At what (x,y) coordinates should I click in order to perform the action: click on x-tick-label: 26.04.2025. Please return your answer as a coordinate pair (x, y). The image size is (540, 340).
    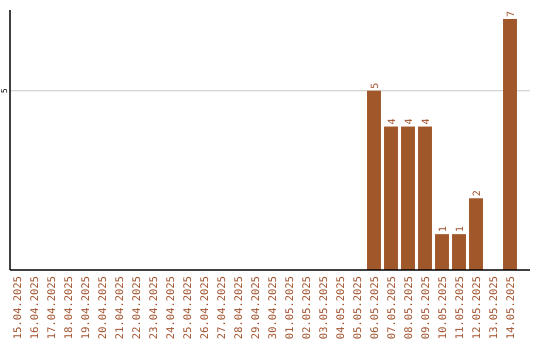
    Looking at the image, I should click on (205, 308).